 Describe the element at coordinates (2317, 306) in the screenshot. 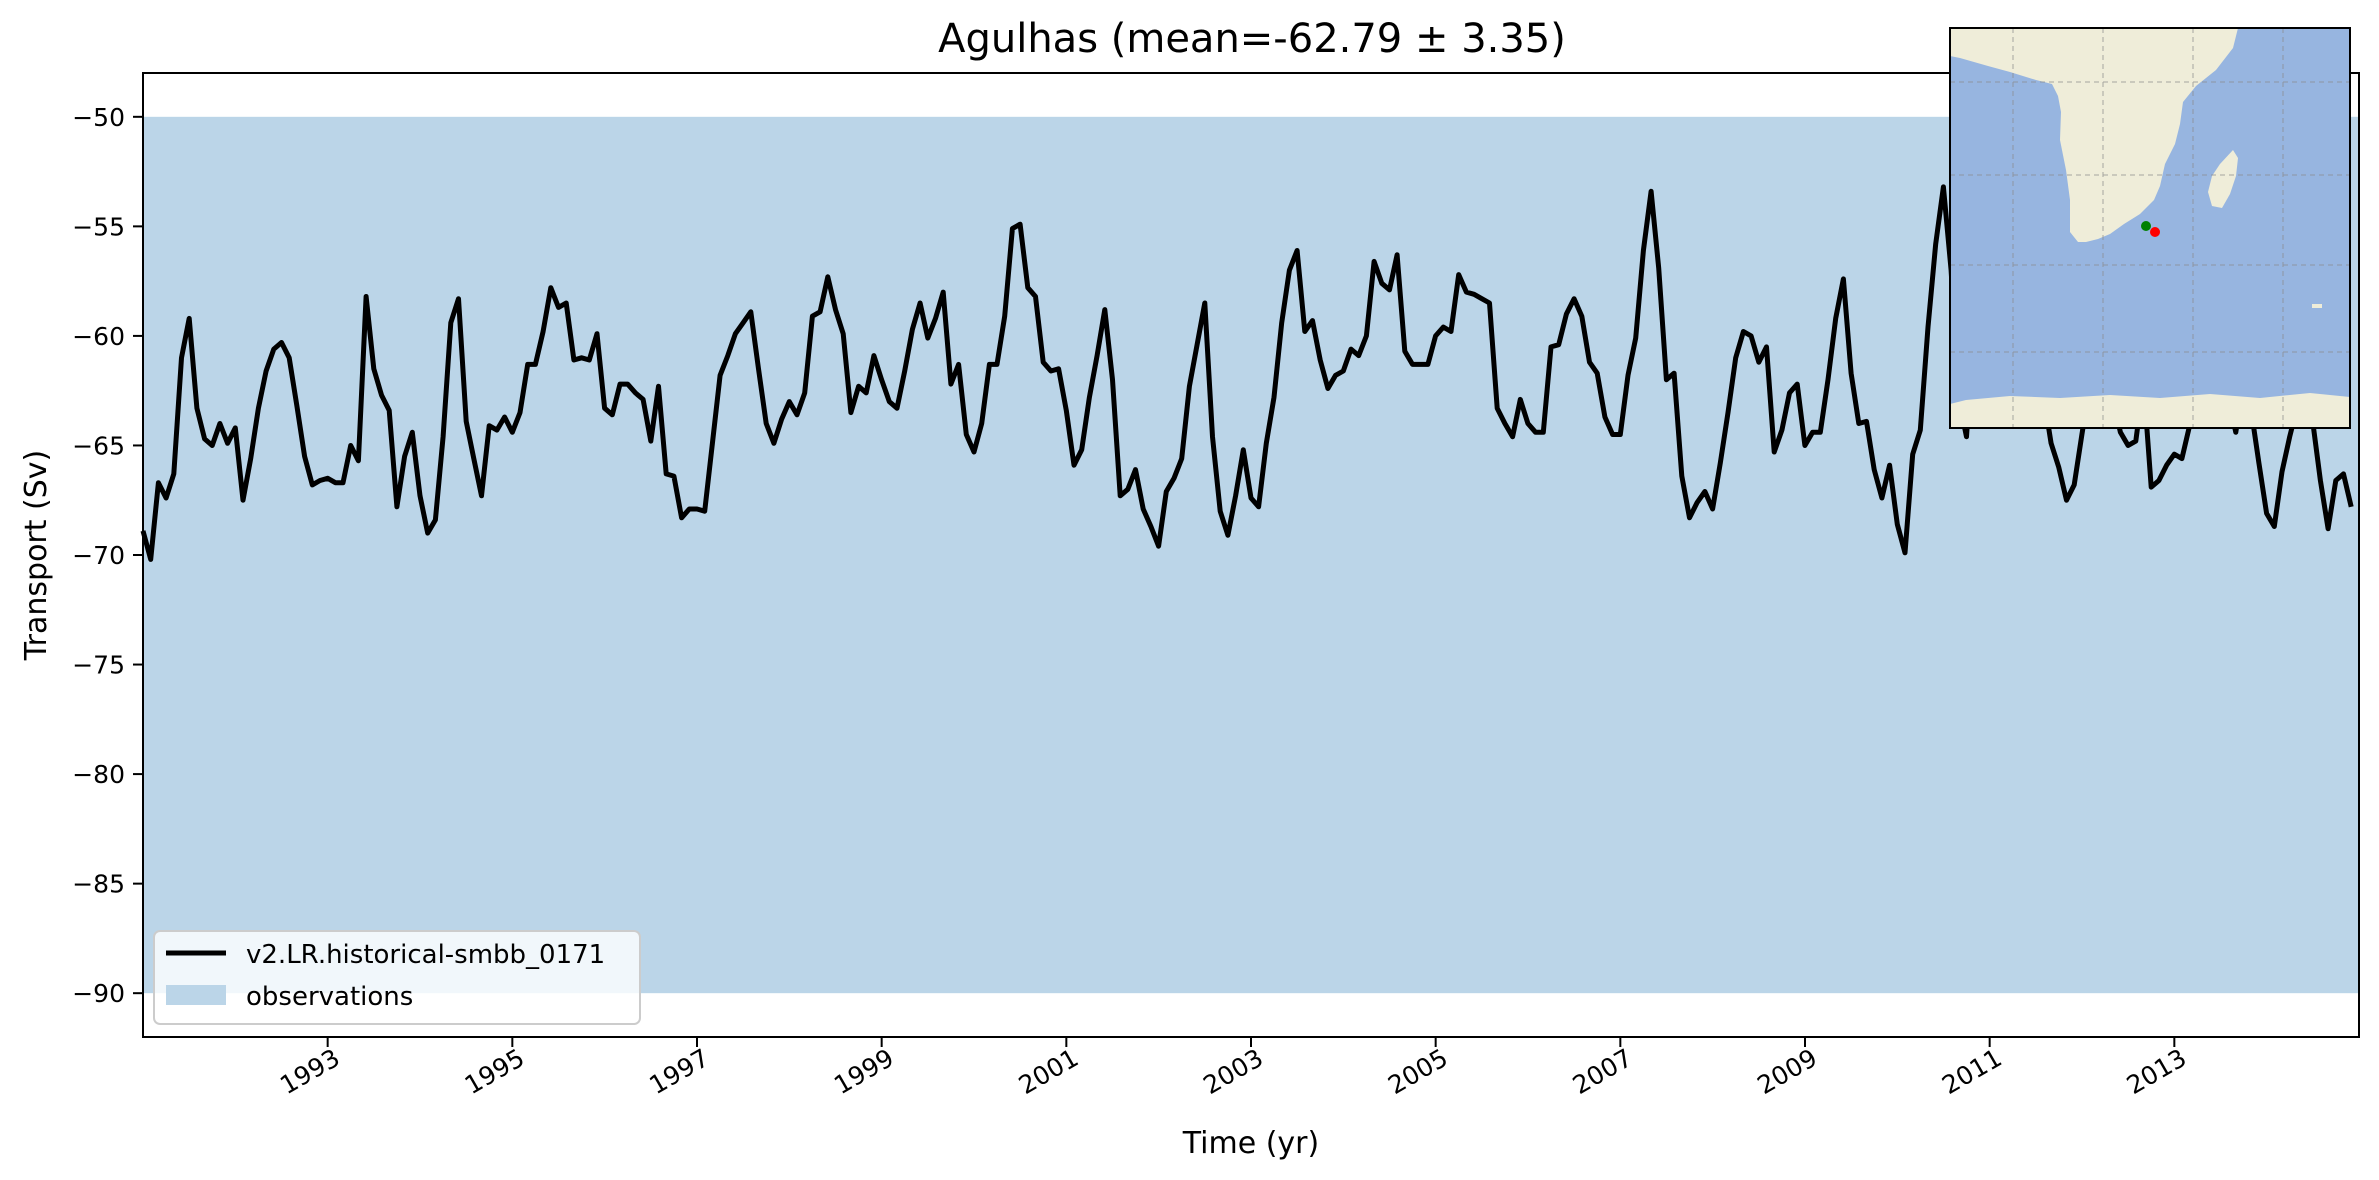

I see `inset-small-island` at that location.